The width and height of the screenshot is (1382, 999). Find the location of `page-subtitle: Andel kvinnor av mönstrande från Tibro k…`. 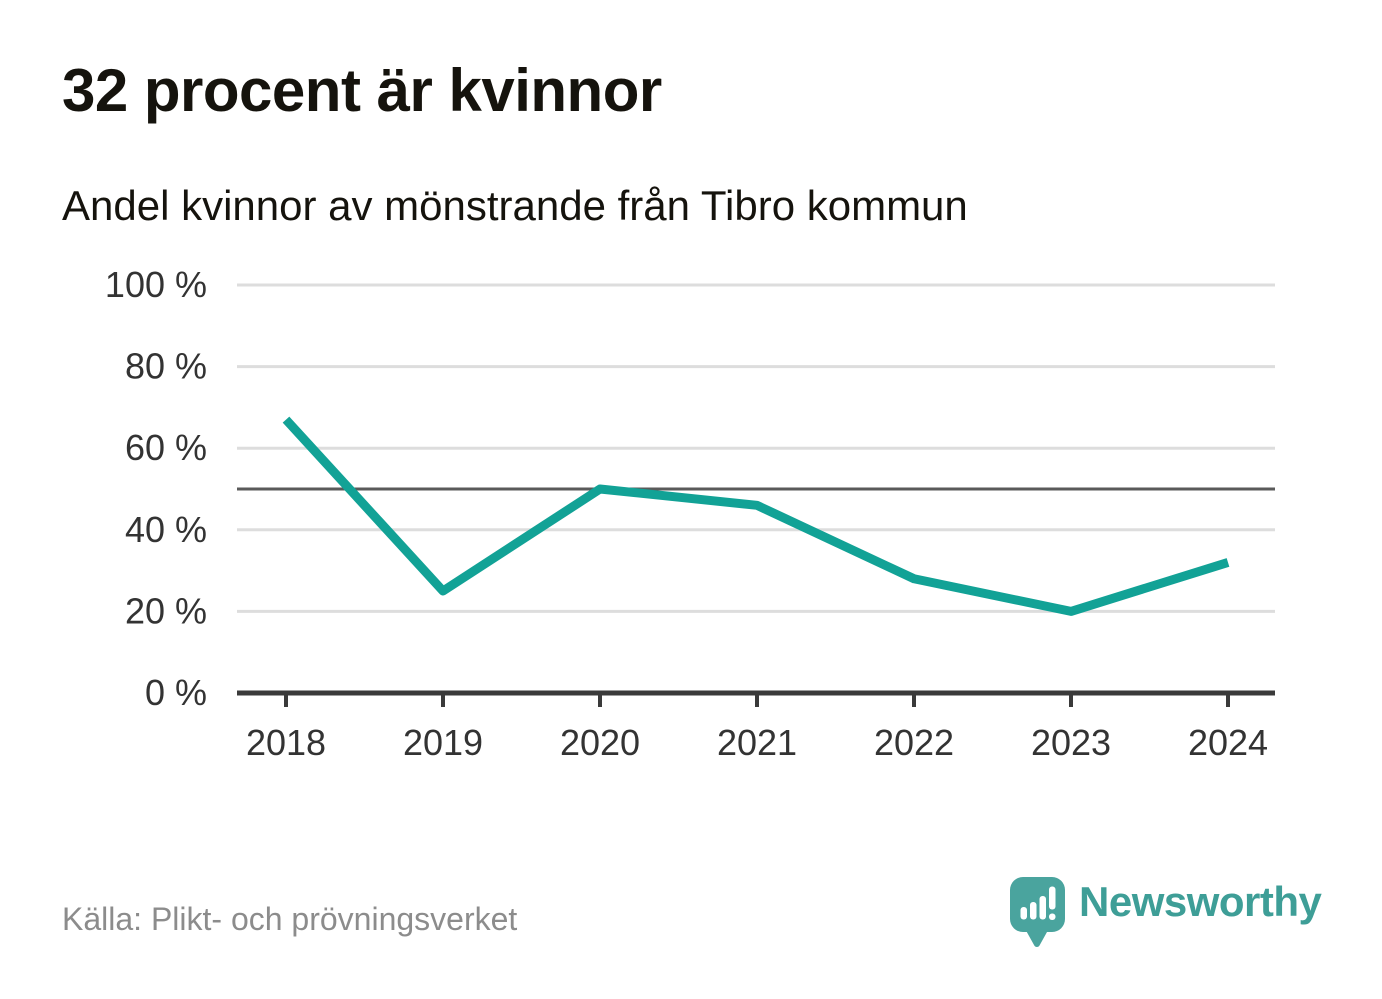

page-subtitle: Andel kvinnor av mönstrande från Tibro k… is located at coordinates (515, 205).